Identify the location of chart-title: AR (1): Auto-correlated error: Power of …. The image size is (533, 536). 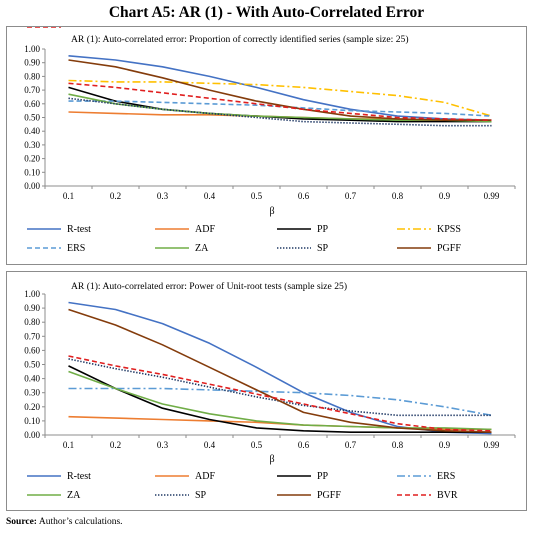
(209, 286).